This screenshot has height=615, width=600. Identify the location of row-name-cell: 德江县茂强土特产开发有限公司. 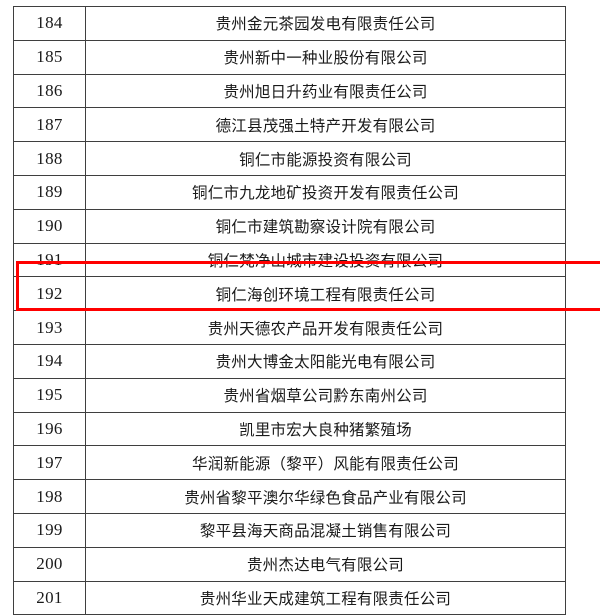
(325, 125).